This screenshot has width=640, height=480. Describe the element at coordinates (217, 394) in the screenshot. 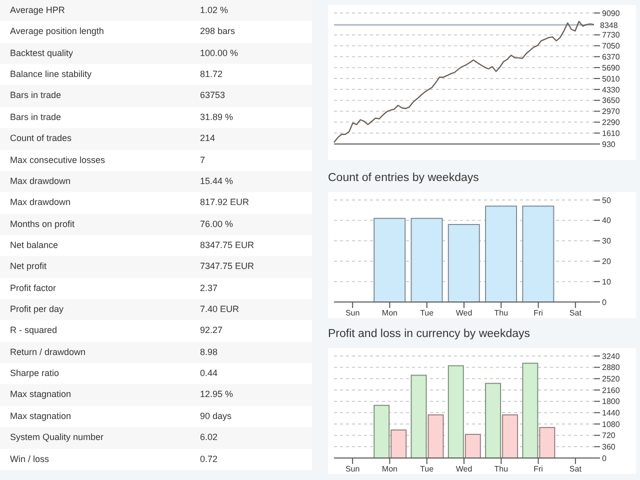

I see `text: 12.95 %` at that location.